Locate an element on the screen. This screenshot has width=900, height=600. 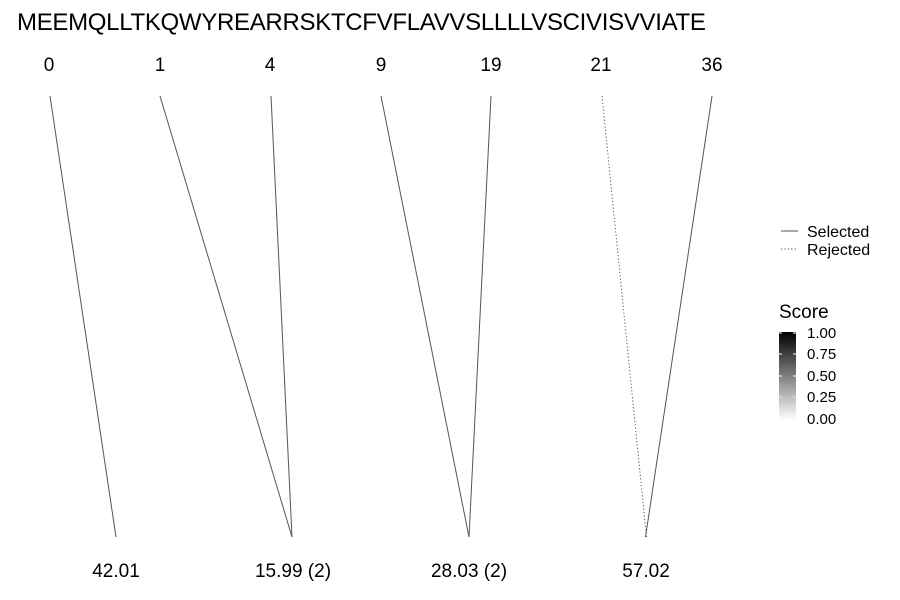
score-tick-label-5: 0.00 is located at coordinates (821, 419).